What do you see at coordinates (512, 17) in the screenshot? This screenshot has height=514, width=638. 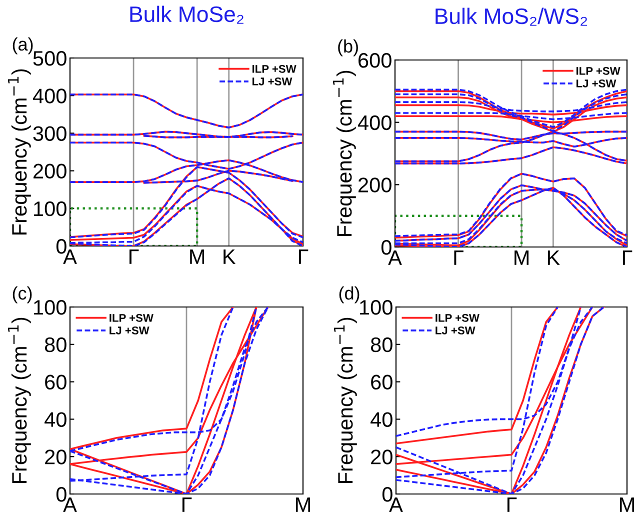 I see `chart-title: Bulk MoS₂/WS₂` at bounding box center [512, 17].